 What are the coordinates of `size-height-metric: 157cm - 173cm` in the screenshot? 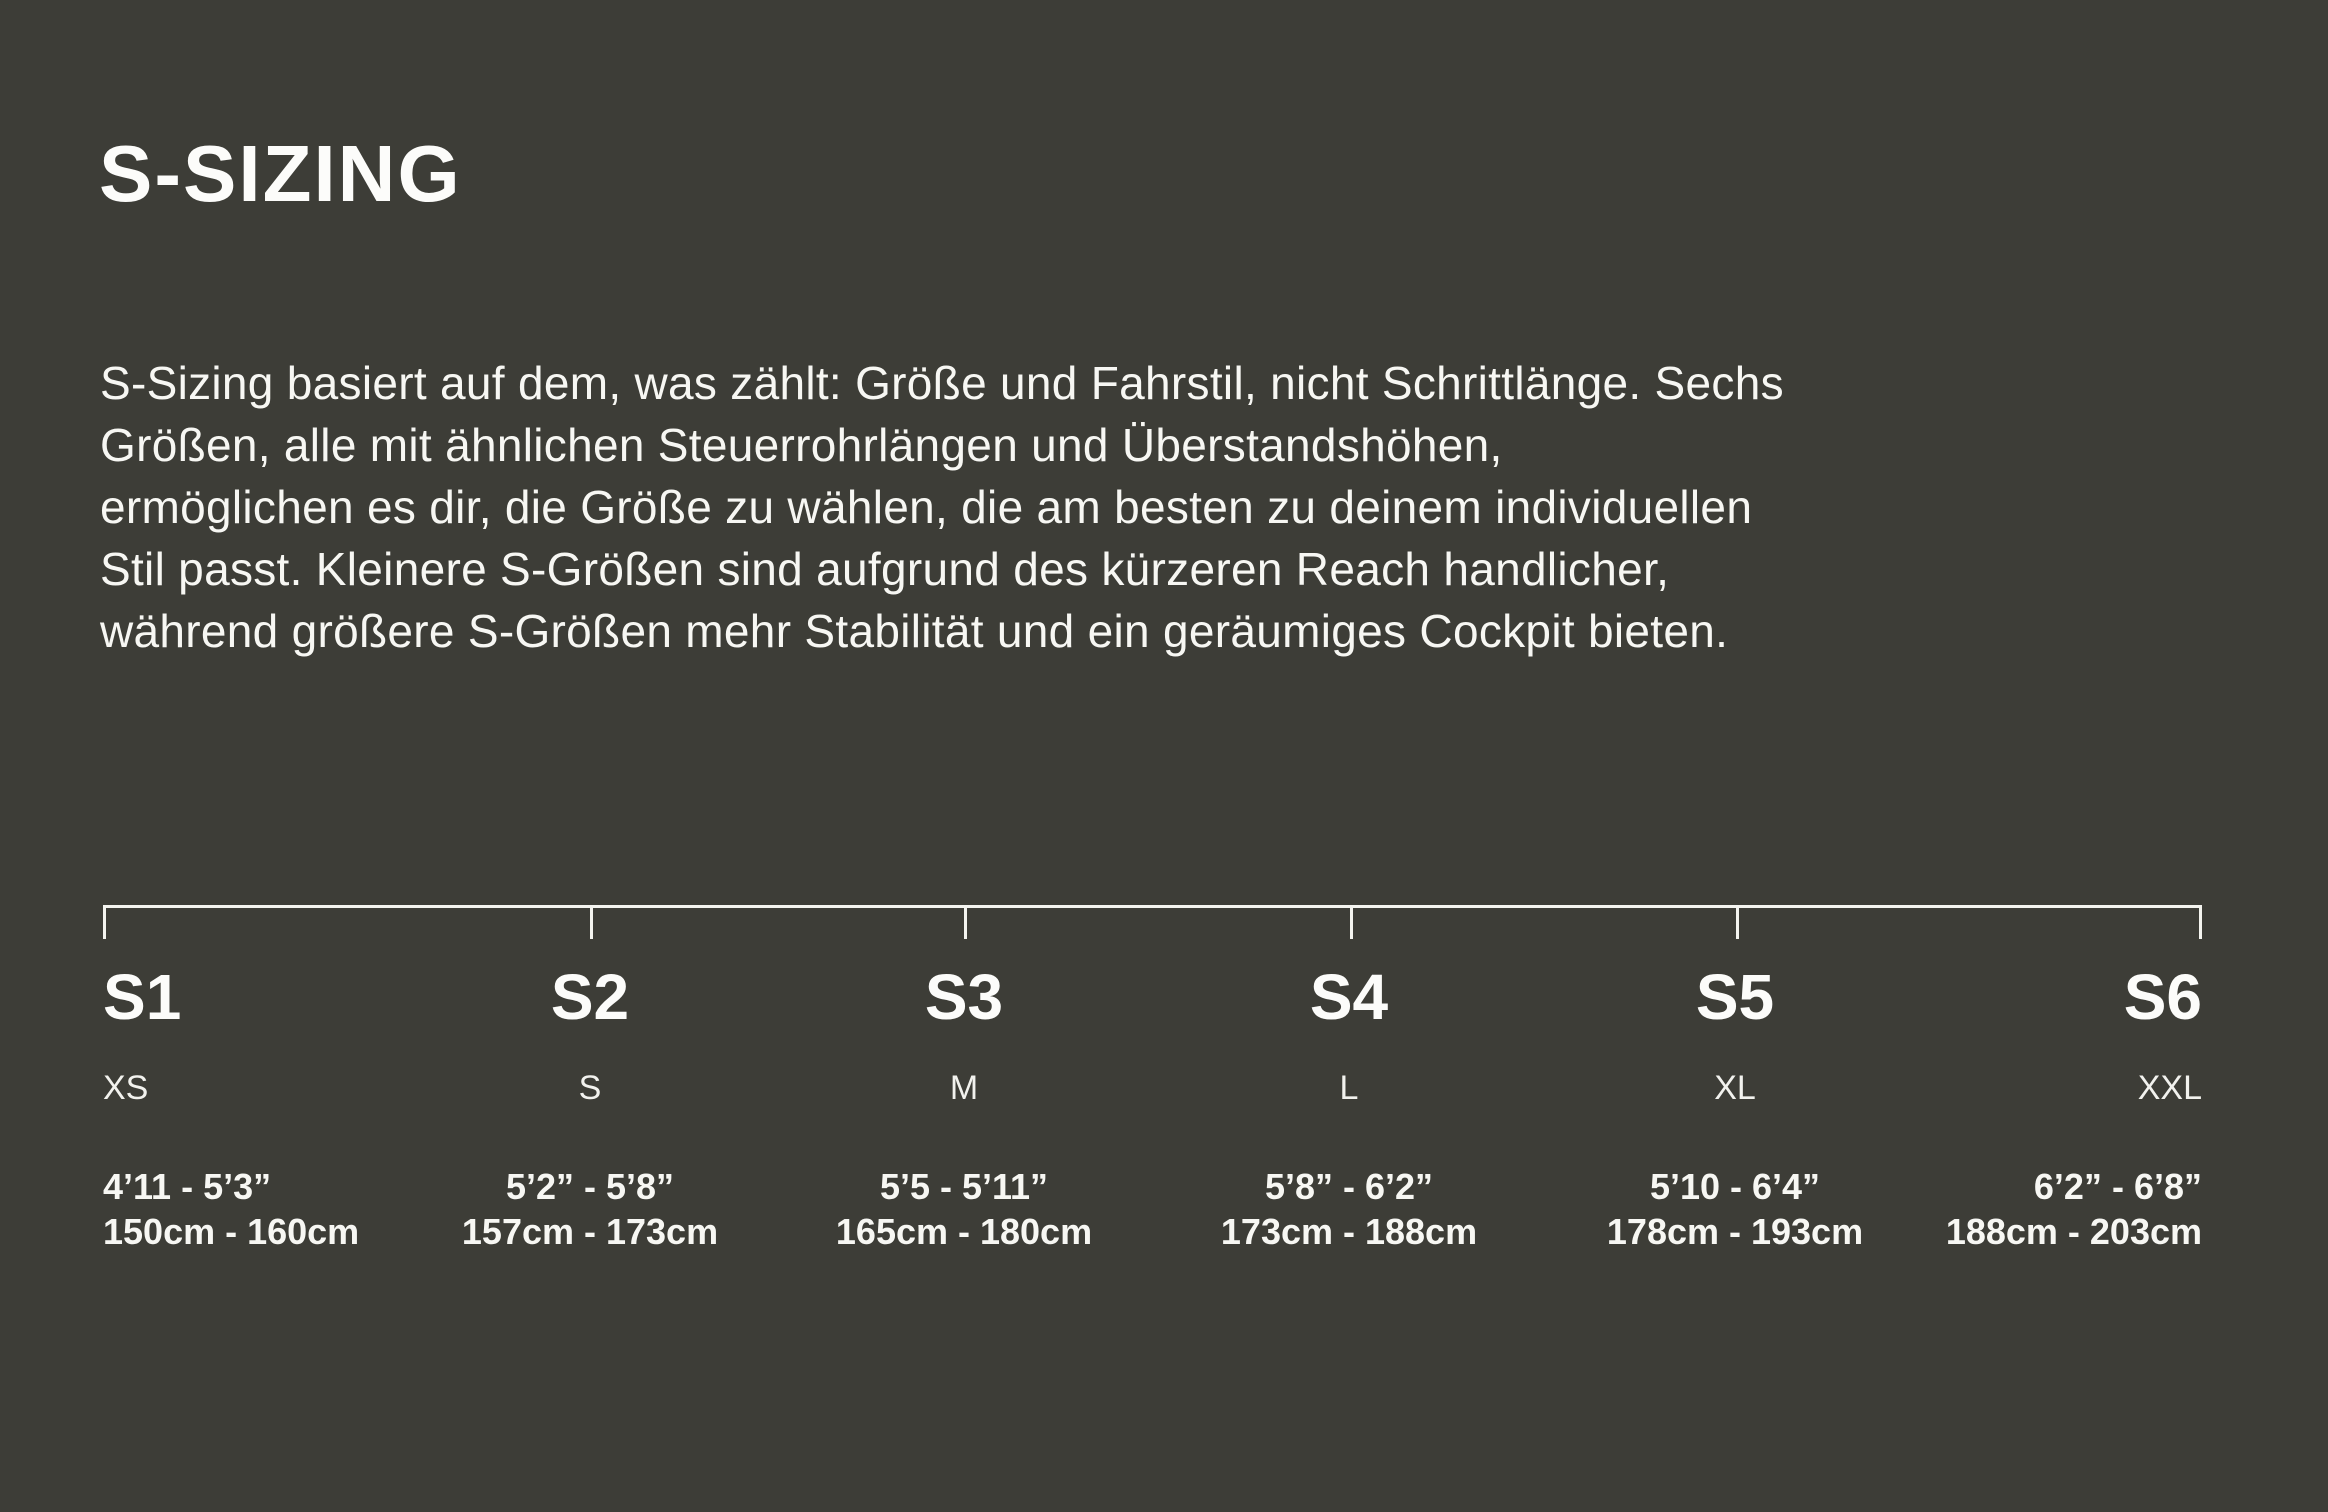 It's located at (590, 1231).